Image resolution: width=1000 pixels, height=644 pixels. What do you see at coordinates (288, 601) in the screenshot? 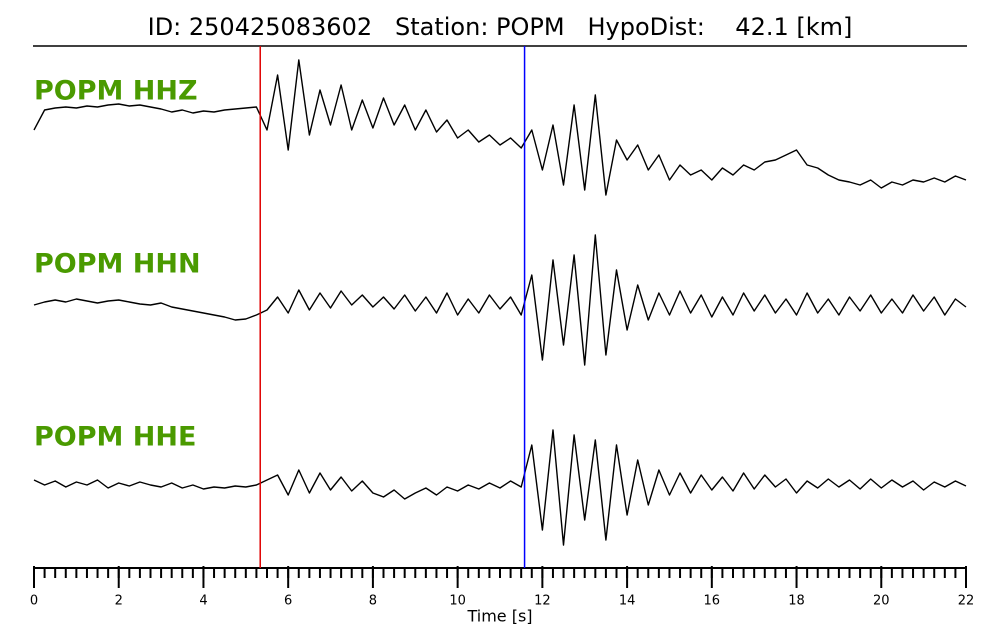
I see `x-tick-label: 6` at bounding box center [288, 601].